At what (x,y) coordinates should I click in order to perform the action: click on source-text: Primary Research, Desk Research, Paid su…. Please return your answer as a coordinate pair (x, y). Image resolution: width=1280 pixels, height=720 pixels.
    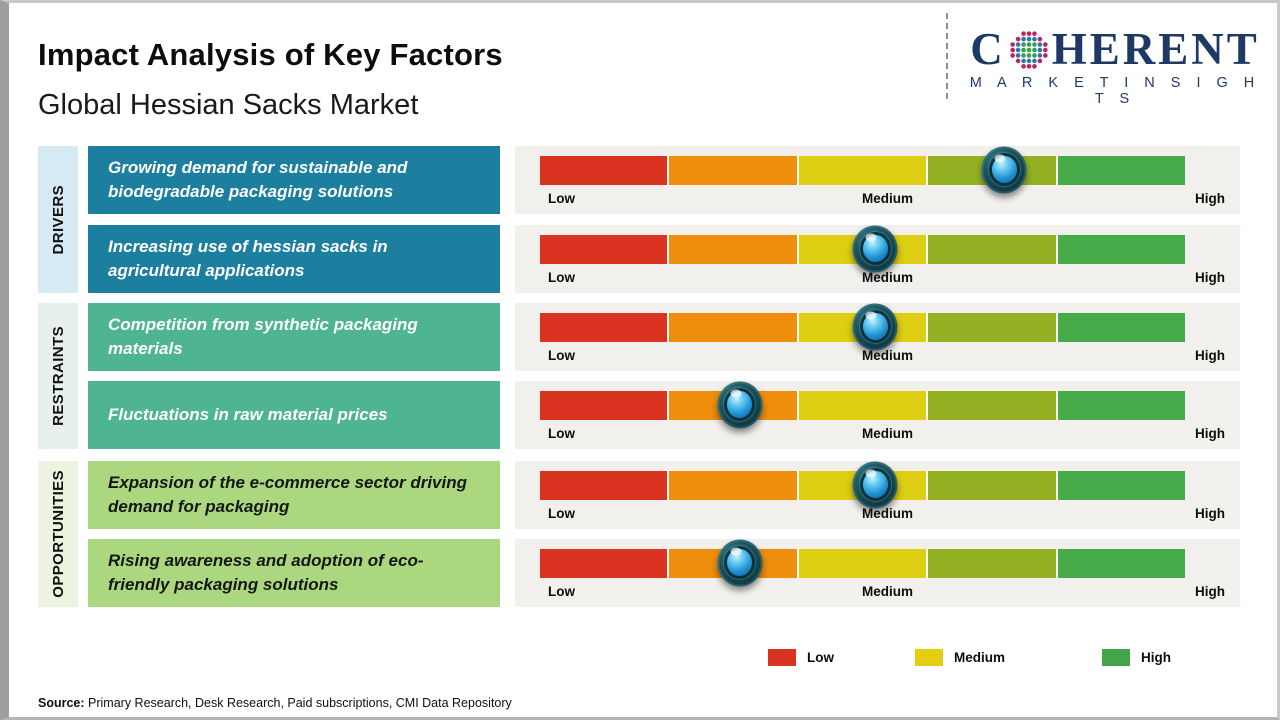
    Looking at the image, I should click on (298, 703).